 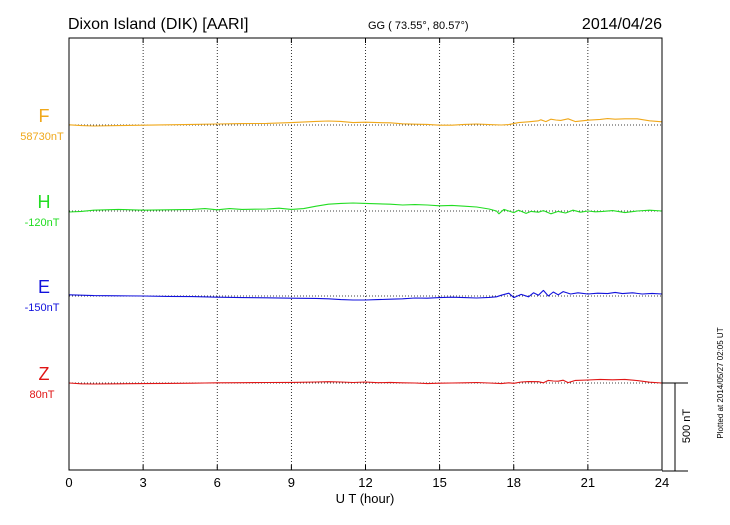 I want to click on station-title: Dixon Island (DIK) [AARI], so click(x=158, y=24).